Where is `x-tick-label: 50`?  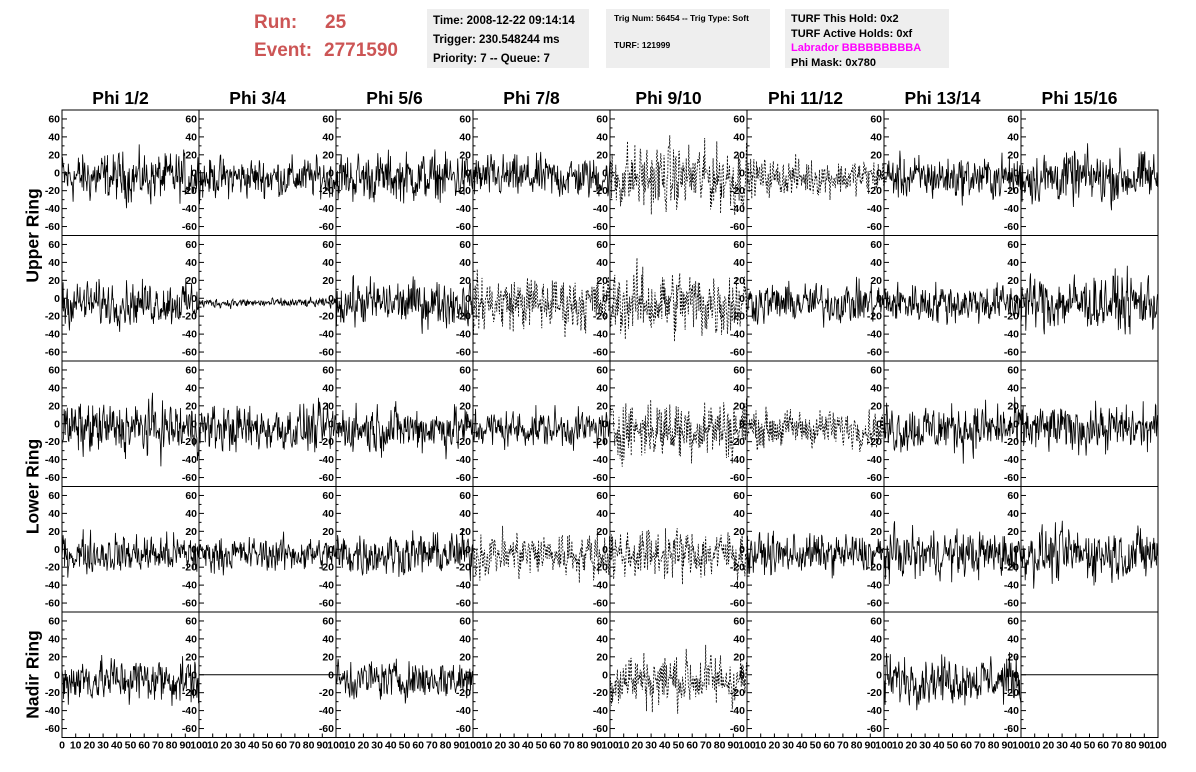
x-tick-label: 50 is located at coordinates (131, 746).